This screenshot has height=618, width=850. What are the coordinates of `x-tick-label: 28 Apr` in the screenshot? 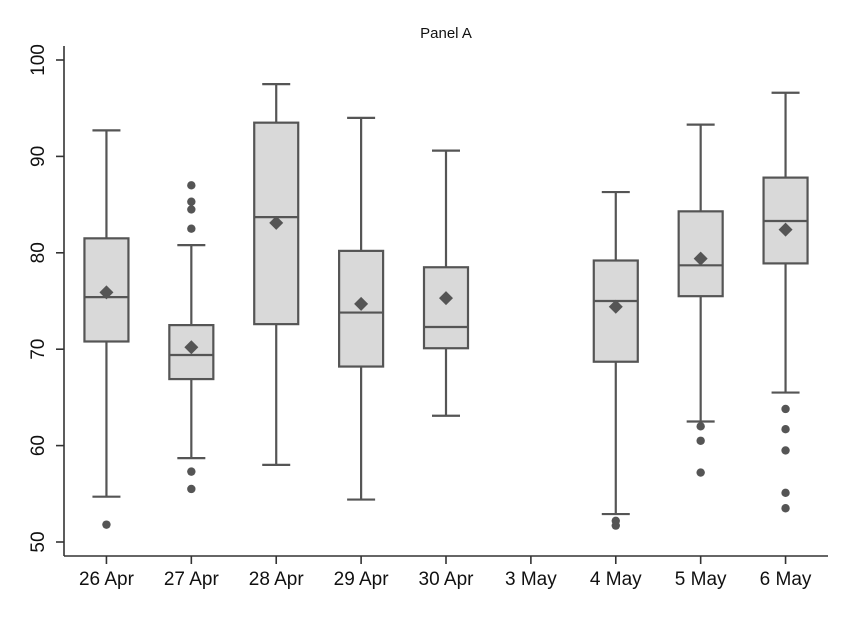 It's located at (277, 579).